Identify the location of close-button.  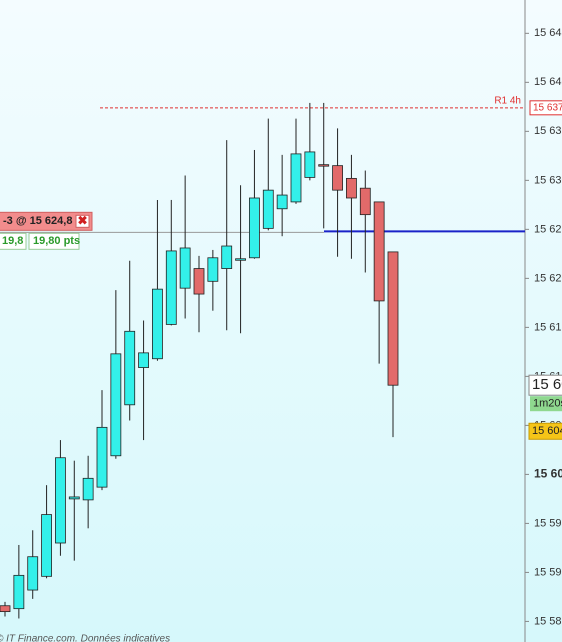
(82, 221).